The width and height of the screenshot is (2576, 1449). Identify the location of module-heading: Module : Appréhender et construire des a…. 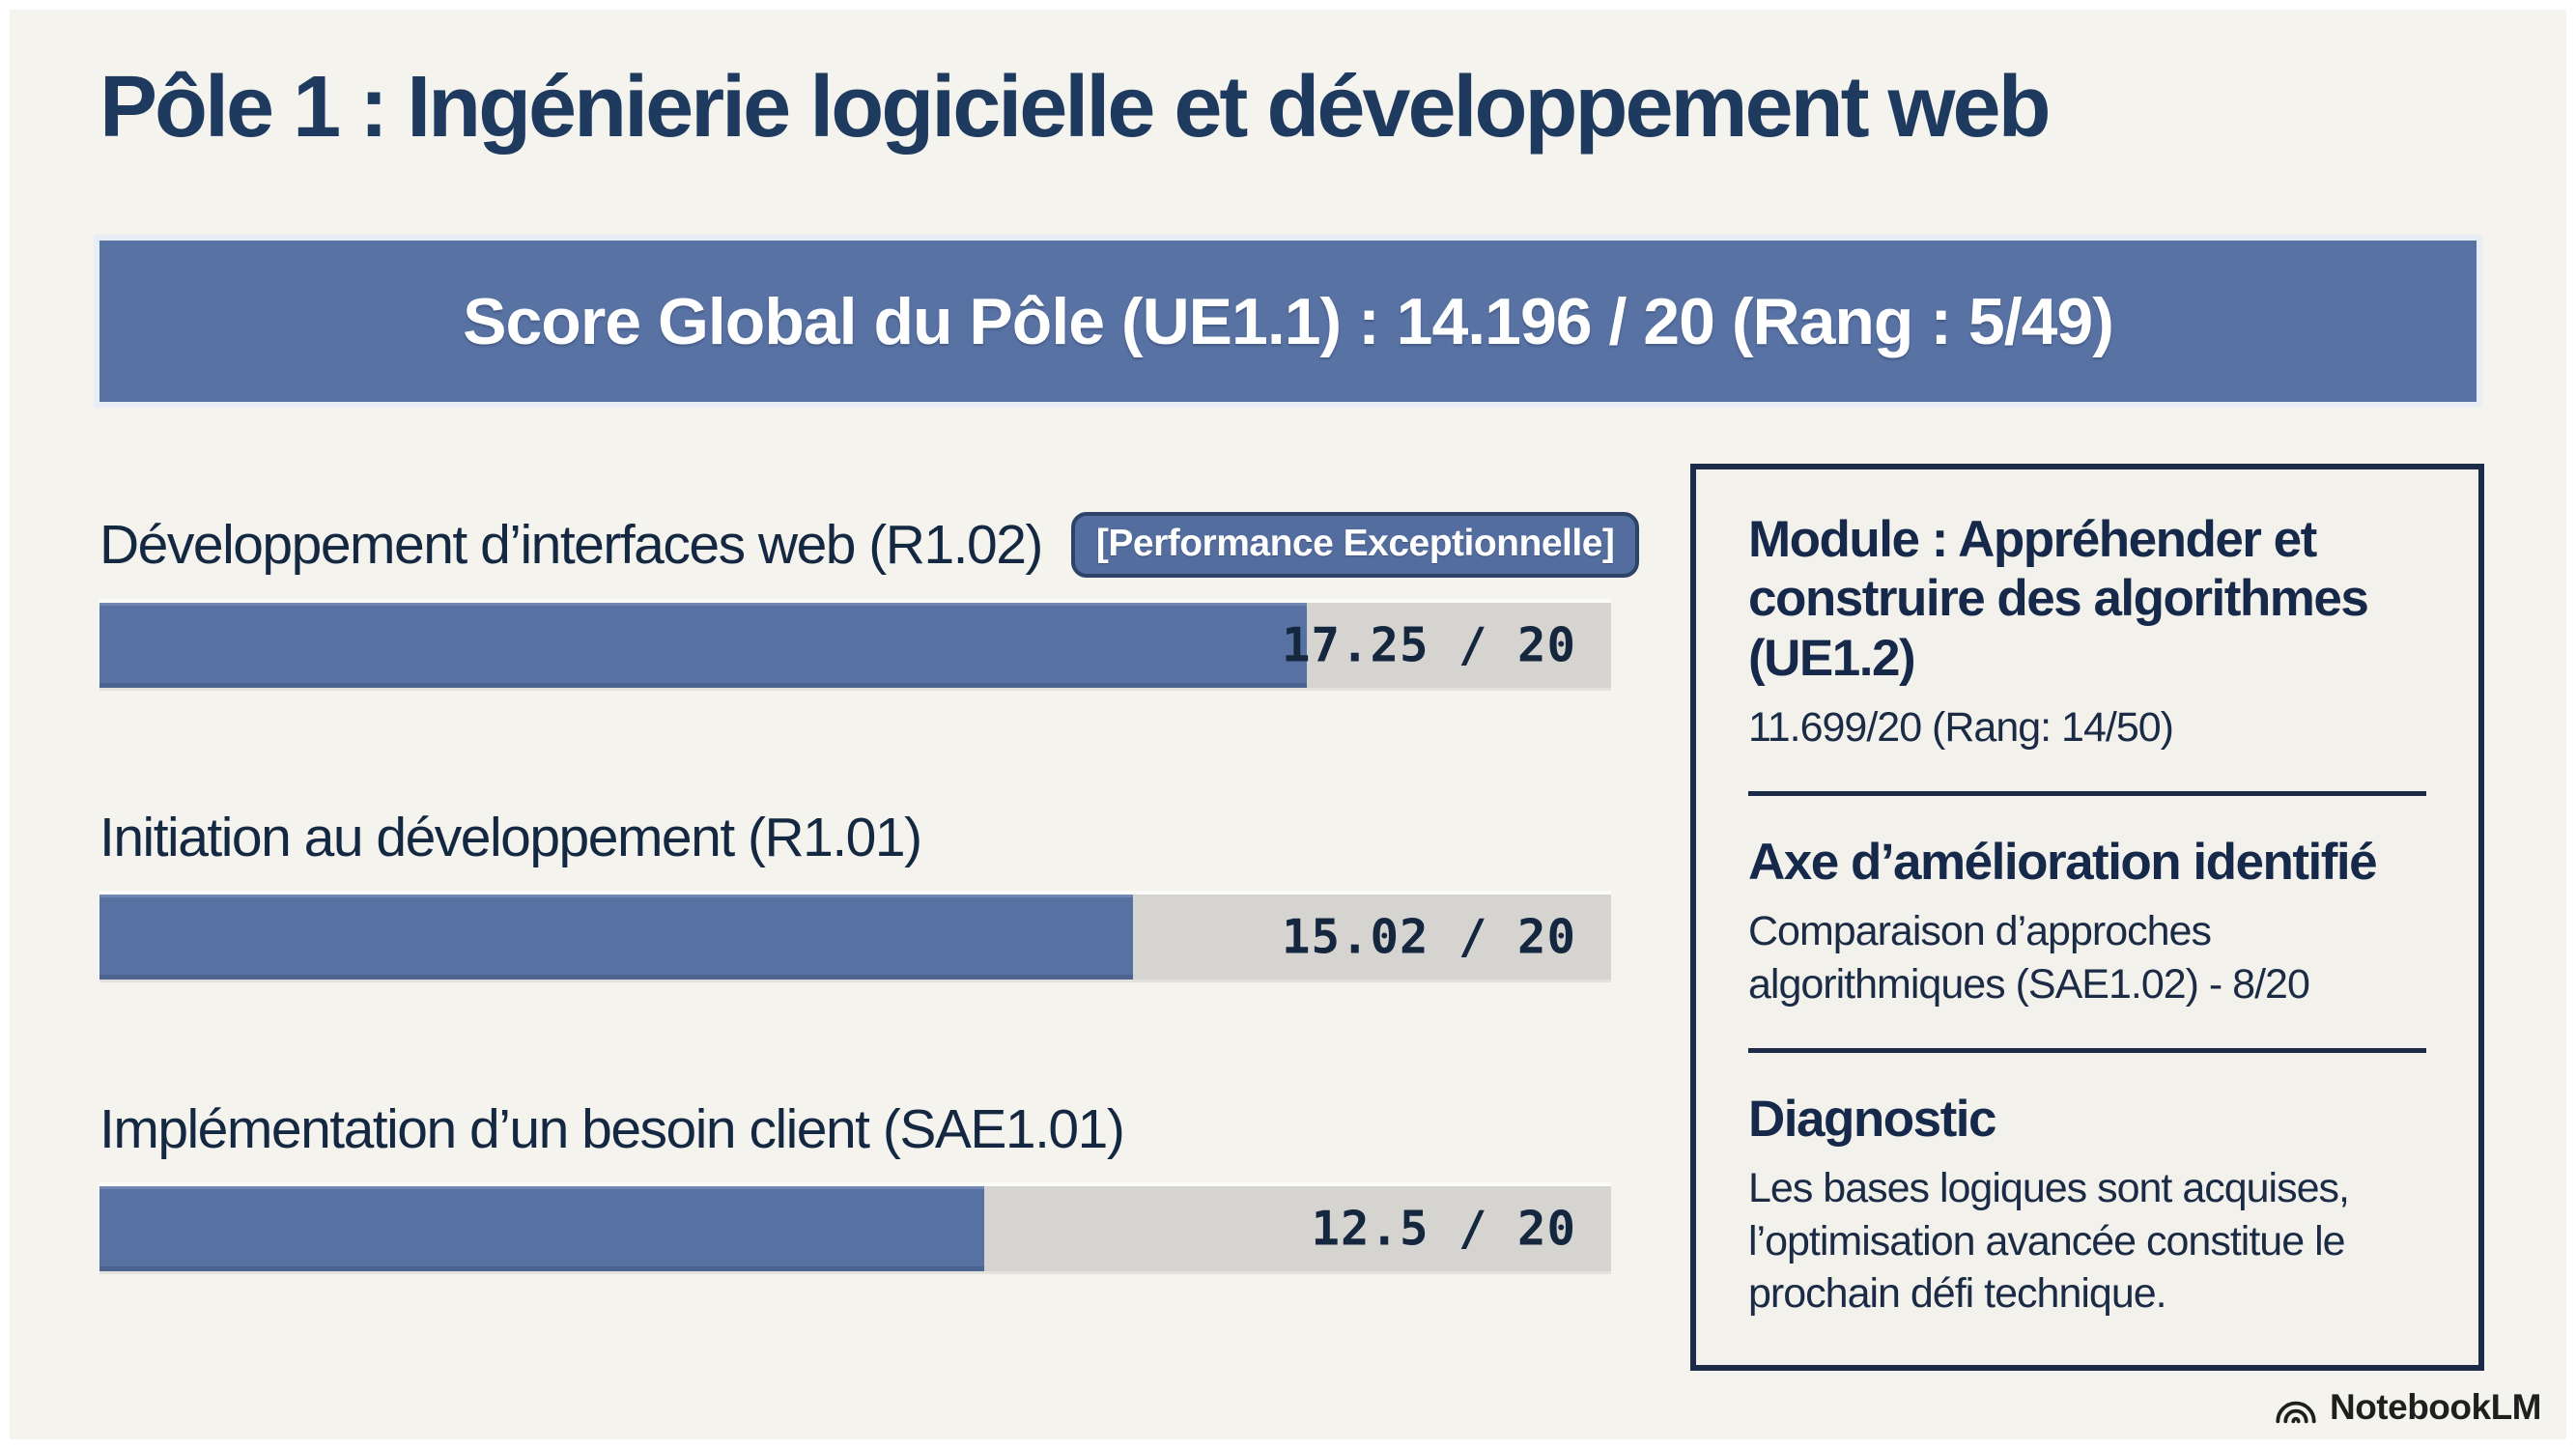
(2058, 599).